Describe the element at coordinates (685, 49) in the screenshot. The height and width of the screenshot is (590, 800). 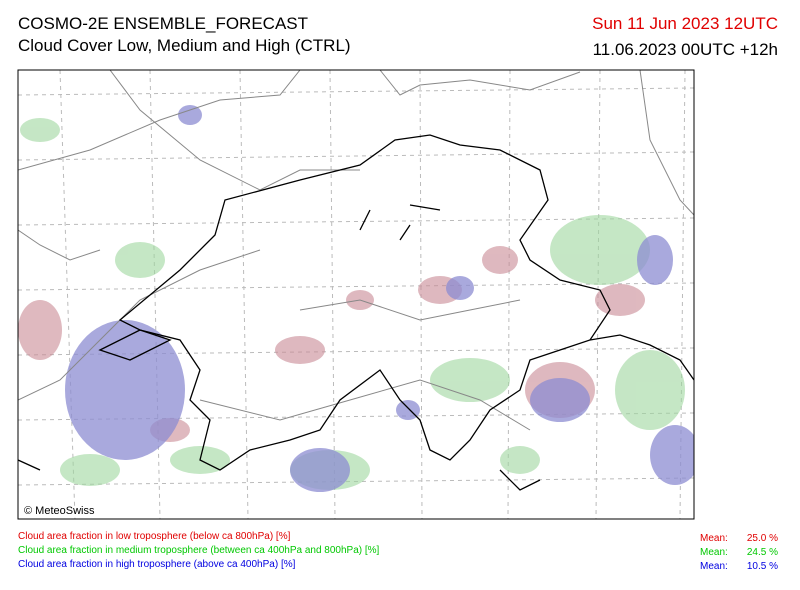
I see `run-time: 11.06.2023 00UTC +12h` at that location.